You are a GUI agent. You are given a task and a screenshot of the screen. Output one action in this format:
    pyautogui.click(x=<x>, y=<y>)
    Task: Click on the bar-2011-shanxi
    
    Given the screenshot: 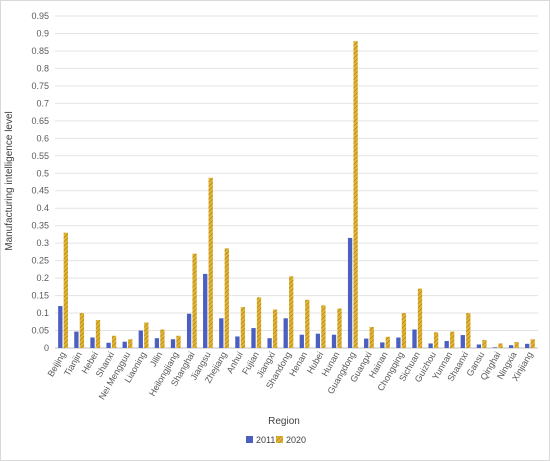 What is the action you would take?
    pyautogui.click(x=108, y=345)
    